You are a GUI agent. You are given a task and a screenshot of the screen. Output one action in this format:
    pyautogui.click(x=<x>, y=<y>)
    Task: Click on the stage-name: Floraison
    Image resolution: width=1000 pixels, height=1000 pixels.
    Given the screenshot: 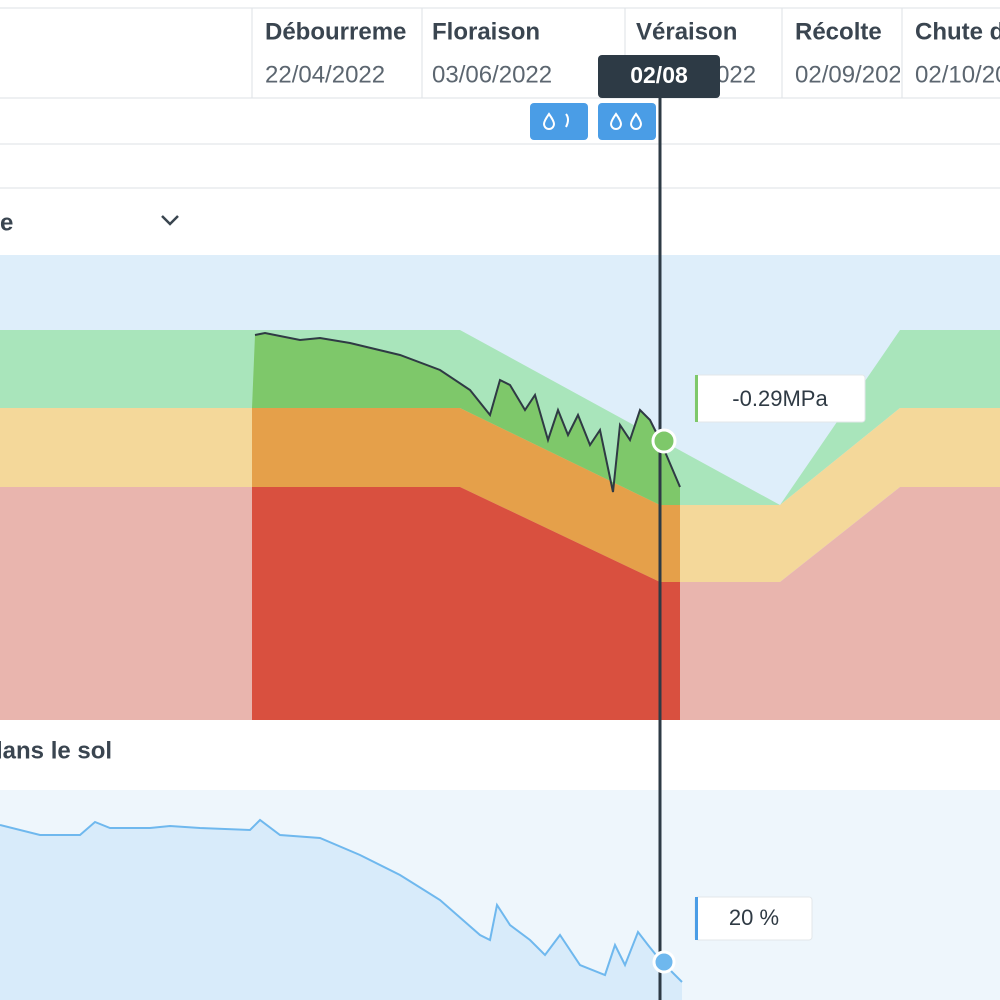 What is the action you would take?
    pyautogui.click(x=486, y=31)
    